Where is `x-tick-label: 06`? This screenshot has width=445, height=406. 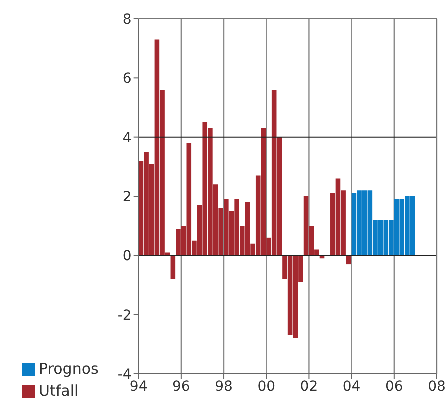 x-tick-label: 06 is located at coordinates (394, 386).